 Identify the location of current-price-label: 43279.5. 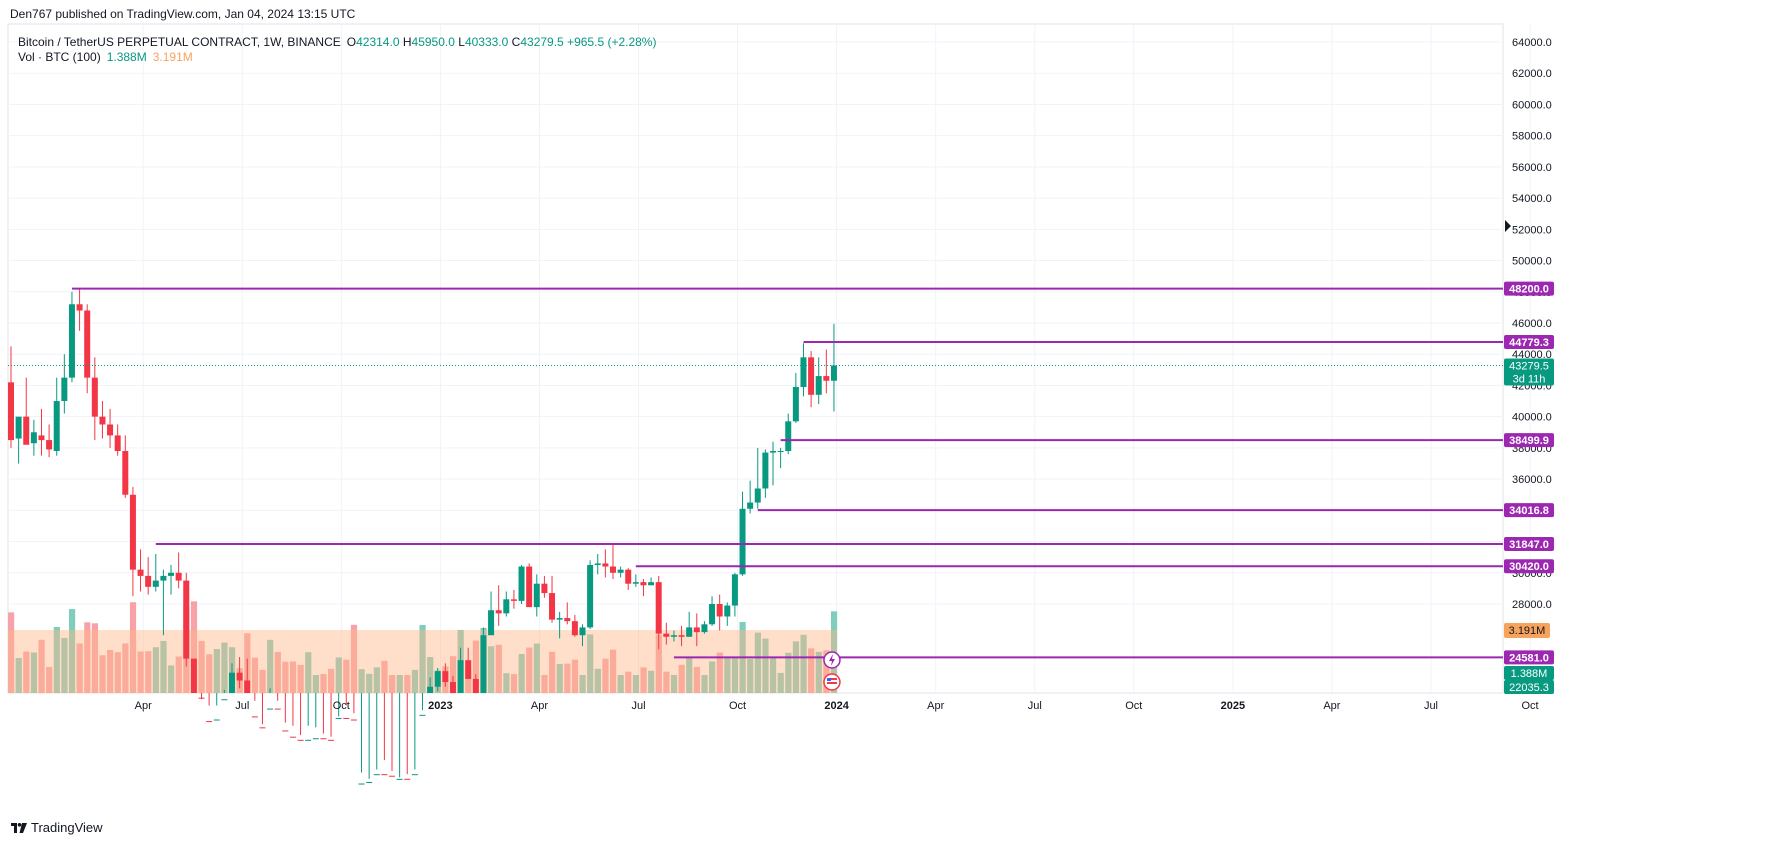
(1529, 366).